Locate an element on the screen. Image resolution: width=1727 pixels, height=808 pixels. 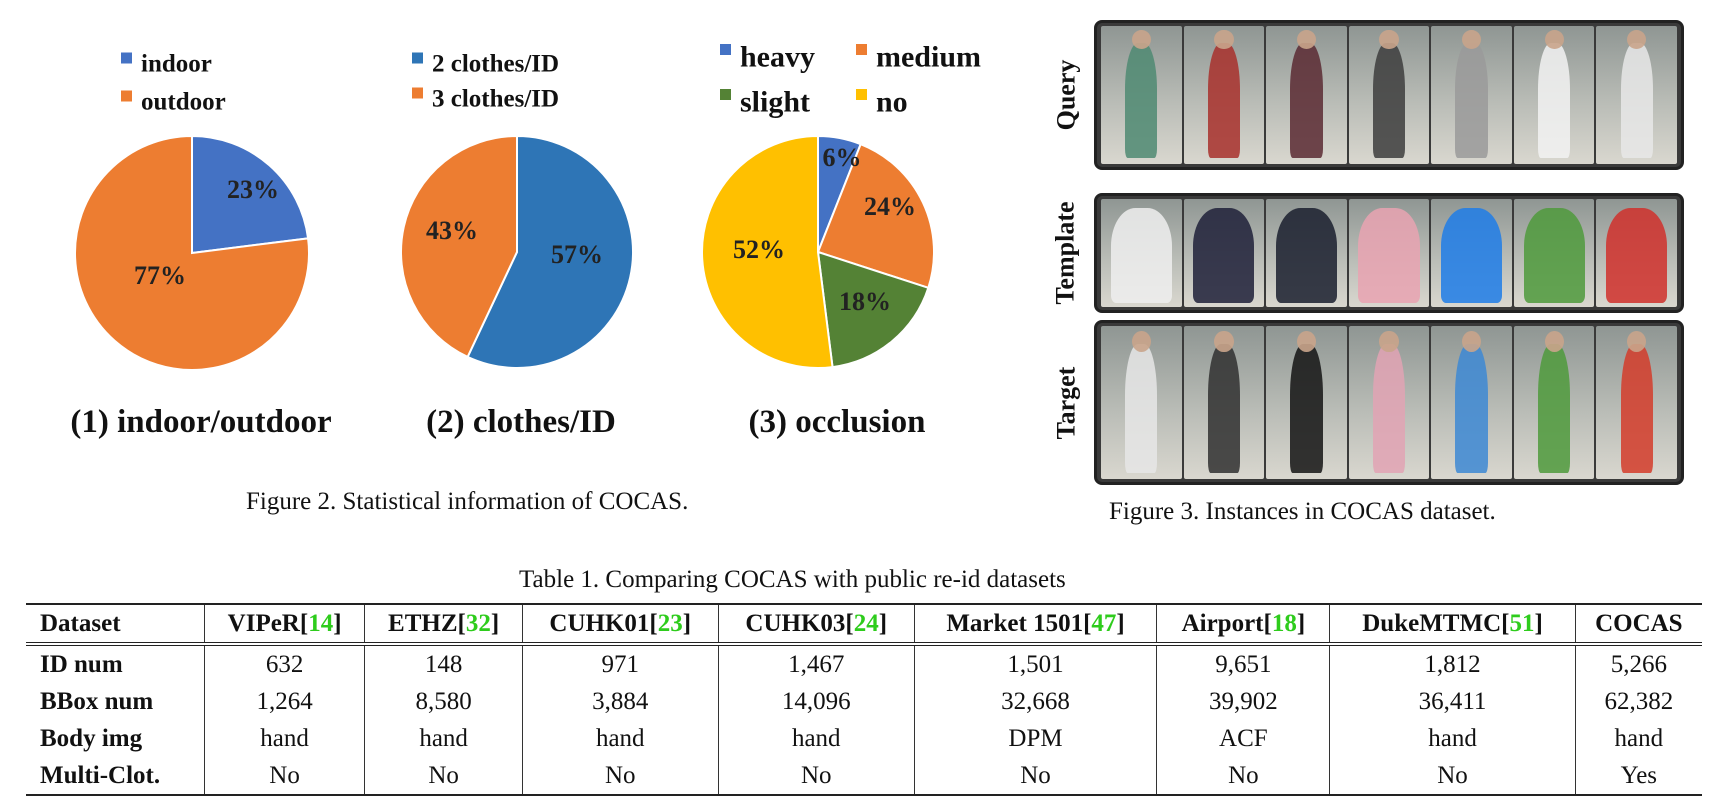
table-cell: 39,902 is located at coordinates (1243, 701).